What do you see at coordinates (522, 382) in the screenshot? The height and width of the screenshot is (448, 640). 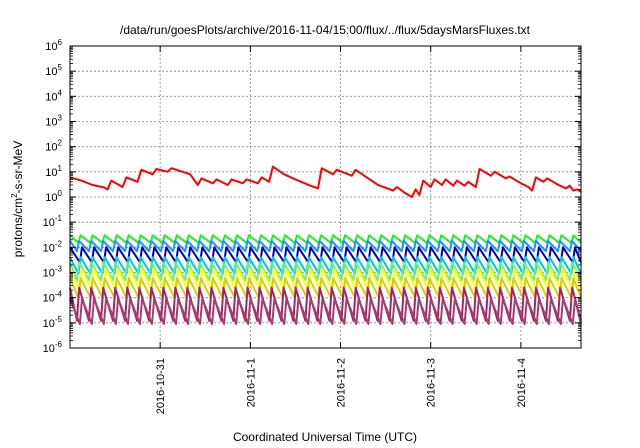 I see `x-tick-label: 2016-11-4` at bounding box center [522, 382].